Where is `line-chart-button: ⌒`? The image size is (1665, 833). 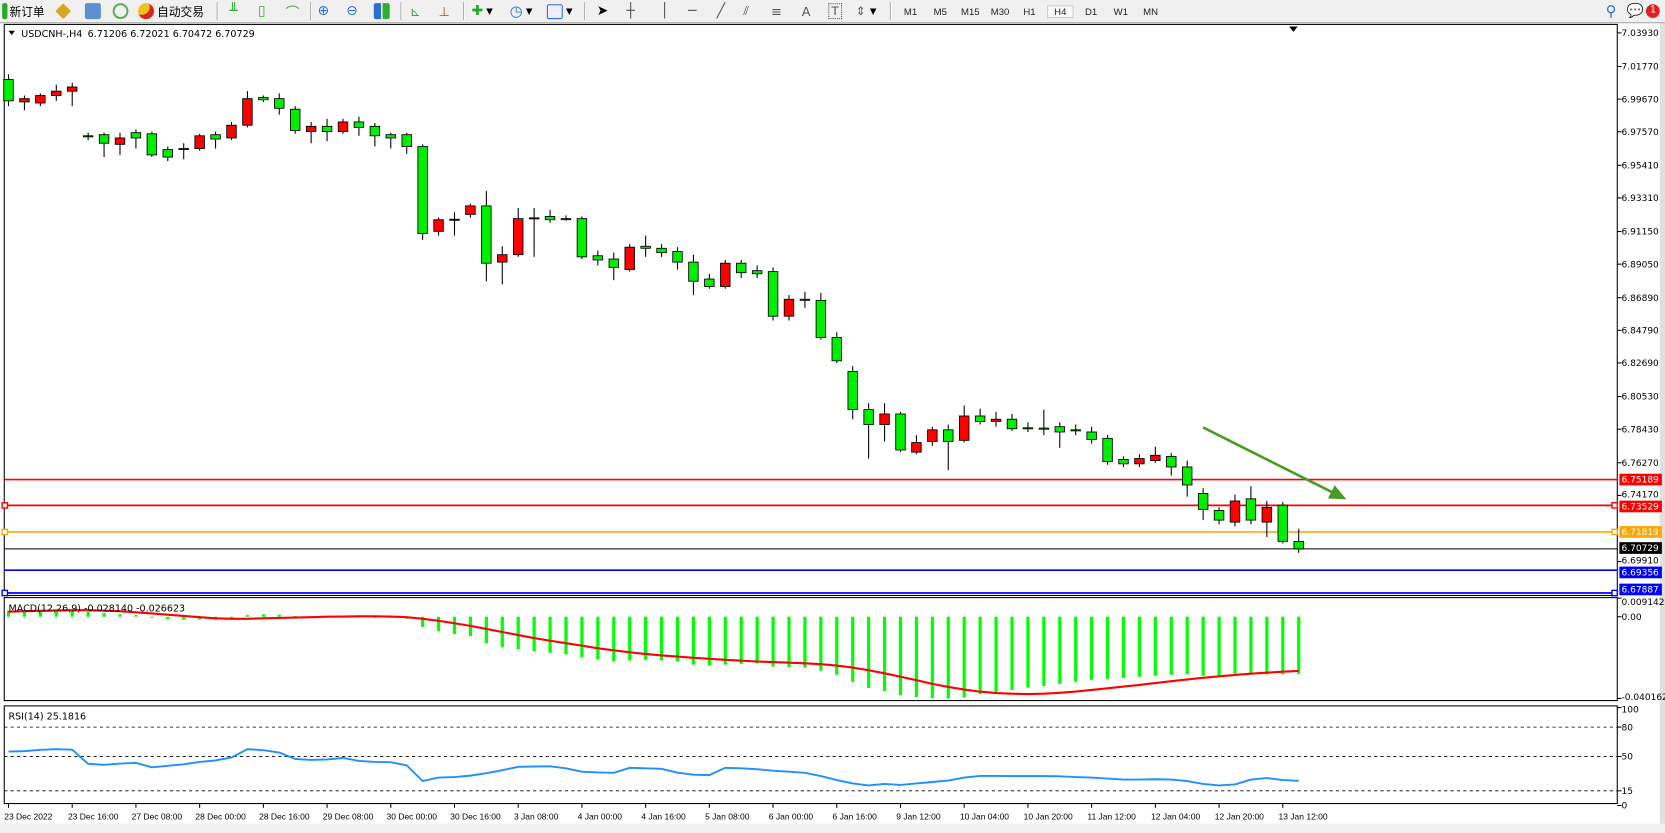 line-chart-button: ⌒ is located at coordinates (293, 11).